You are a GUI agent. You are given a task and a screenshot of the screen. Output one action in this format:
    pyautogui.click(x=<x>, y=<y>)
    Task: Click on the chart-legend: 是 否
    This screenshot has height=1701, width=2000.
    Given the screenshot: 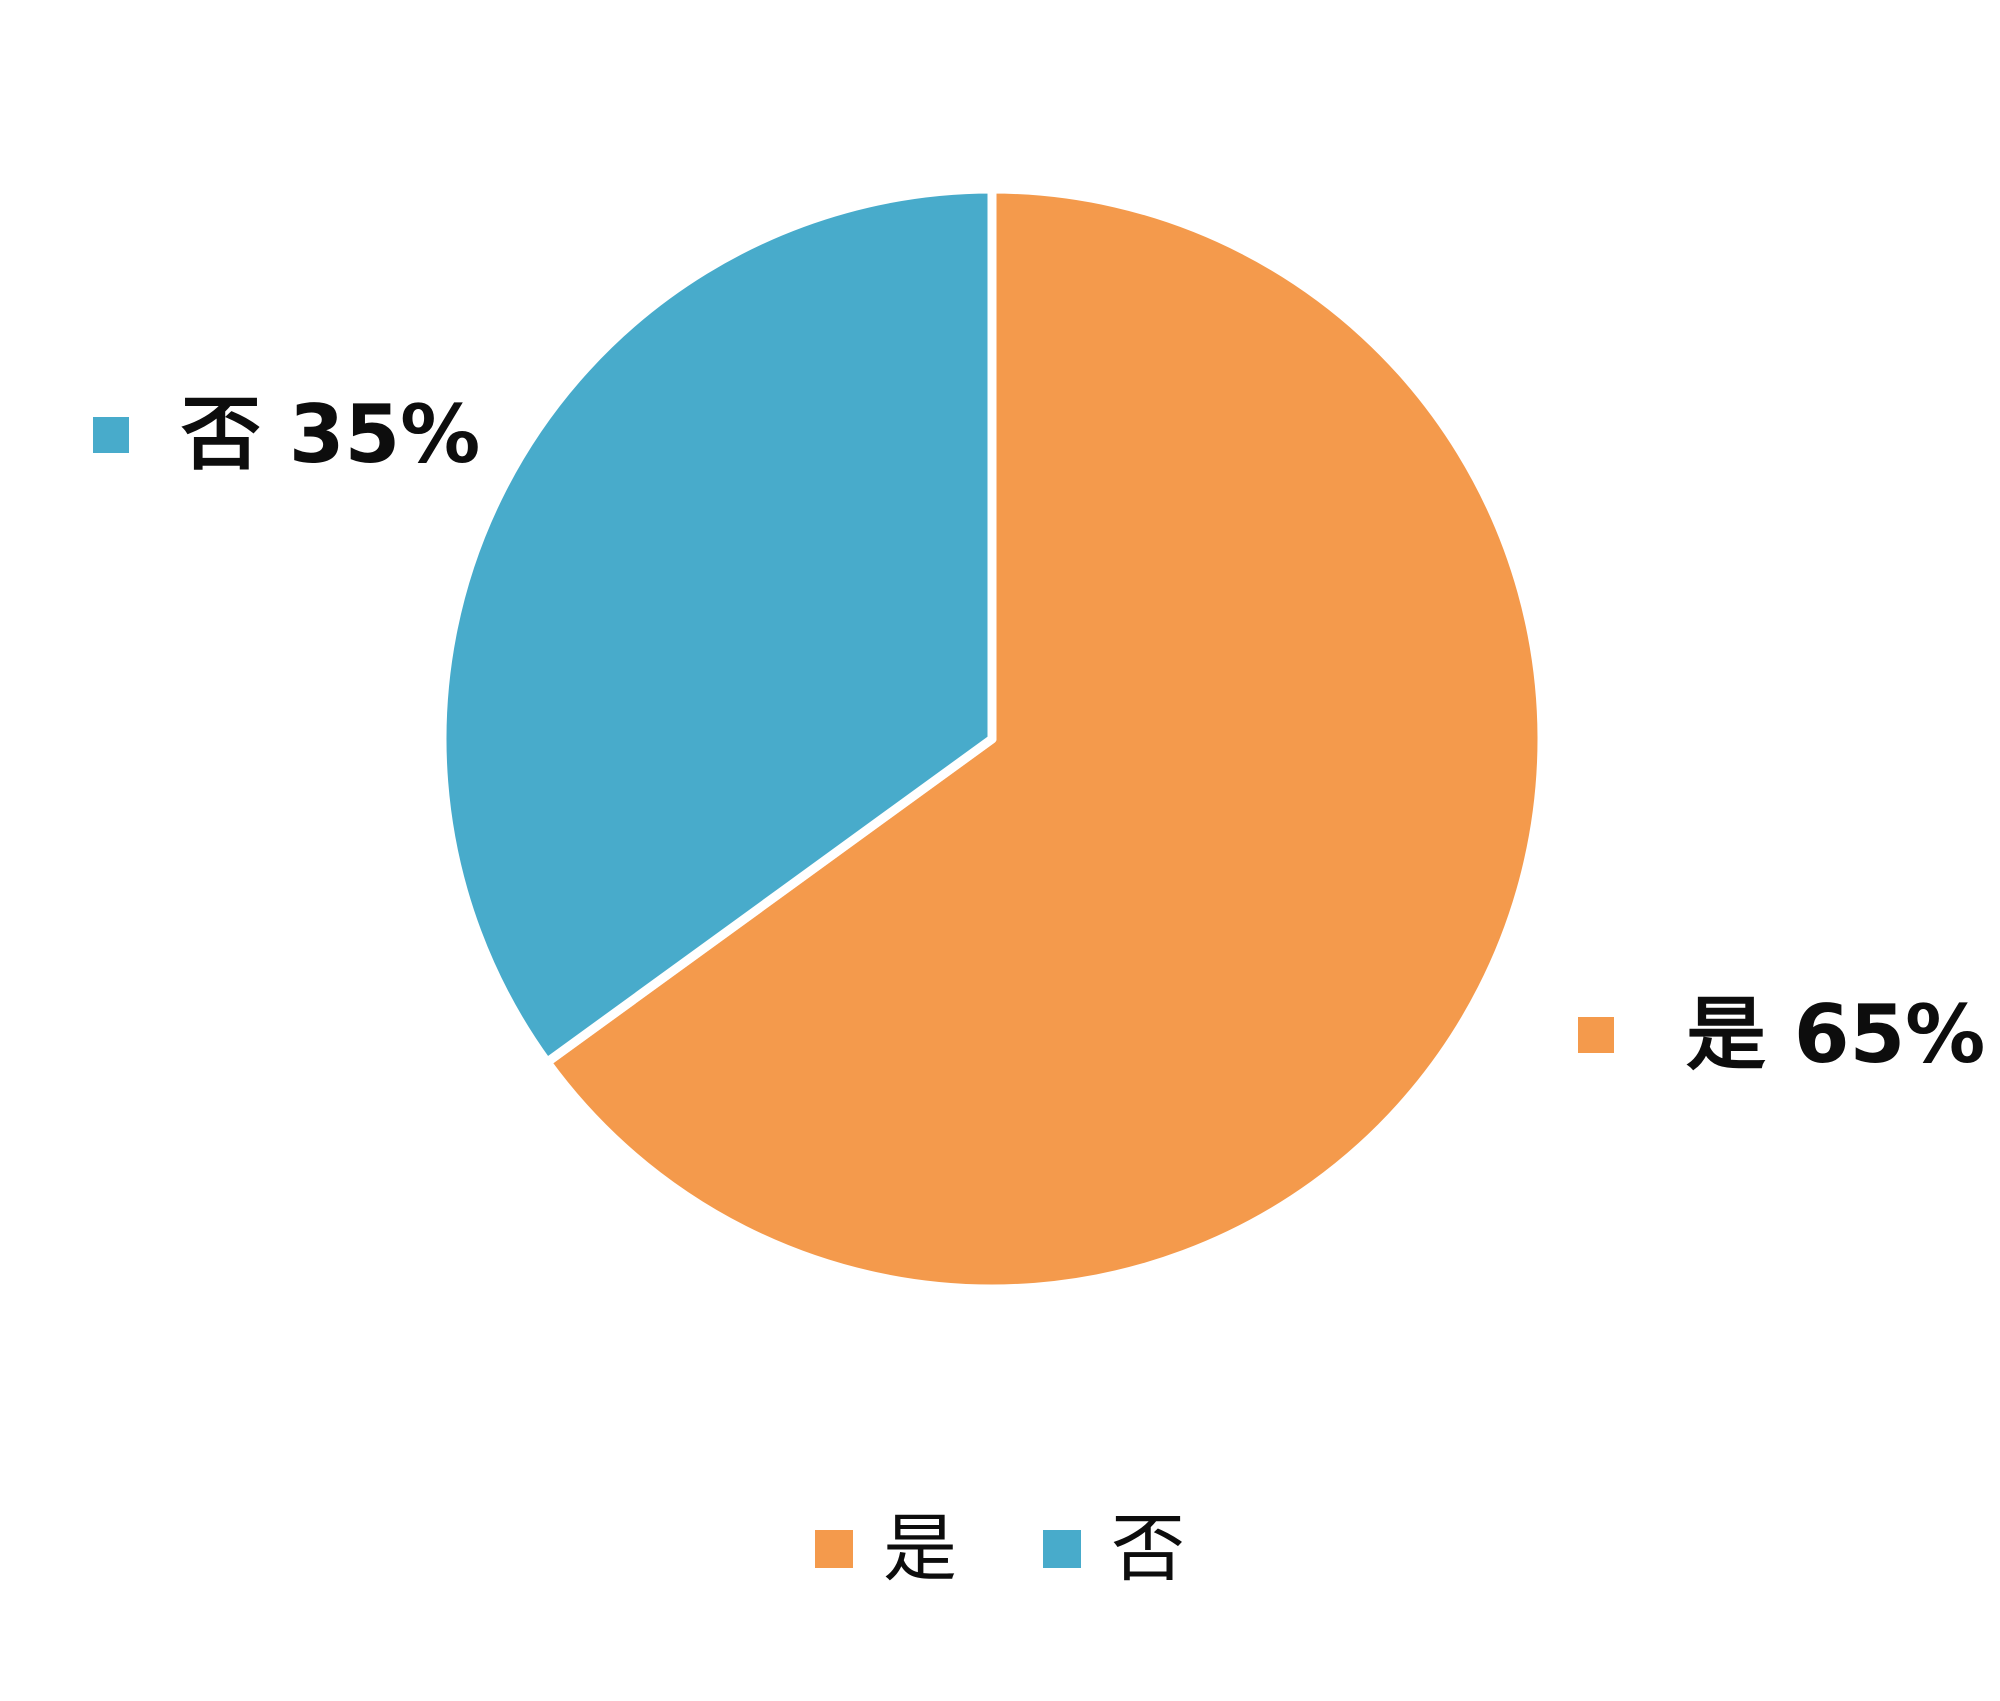 What is the action you would take?
    pyautogui.click(x=1000, y=1549)
    